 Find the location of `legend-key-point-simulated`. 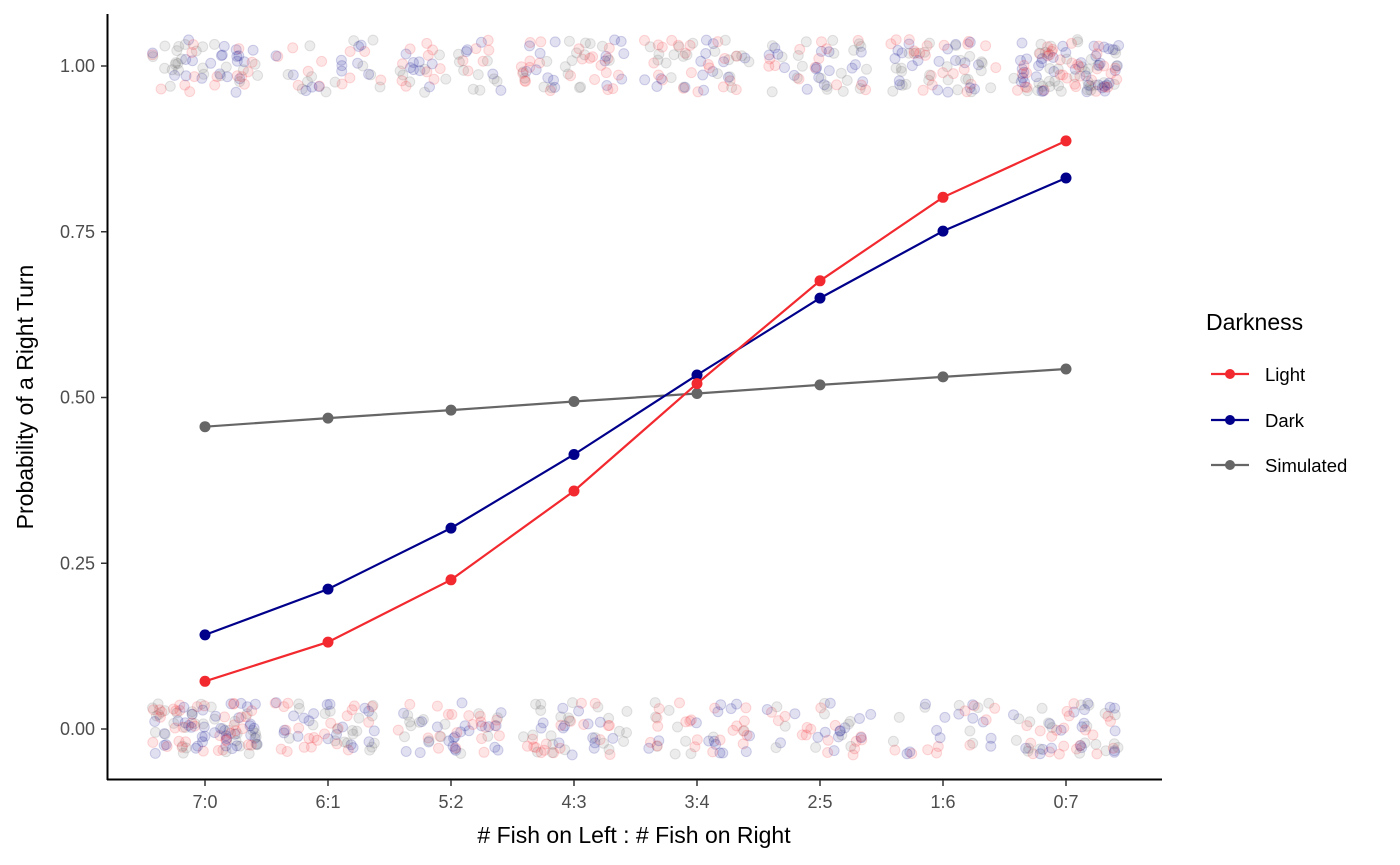

legend-key-point-simulated is located at coordinates (1230, 465).